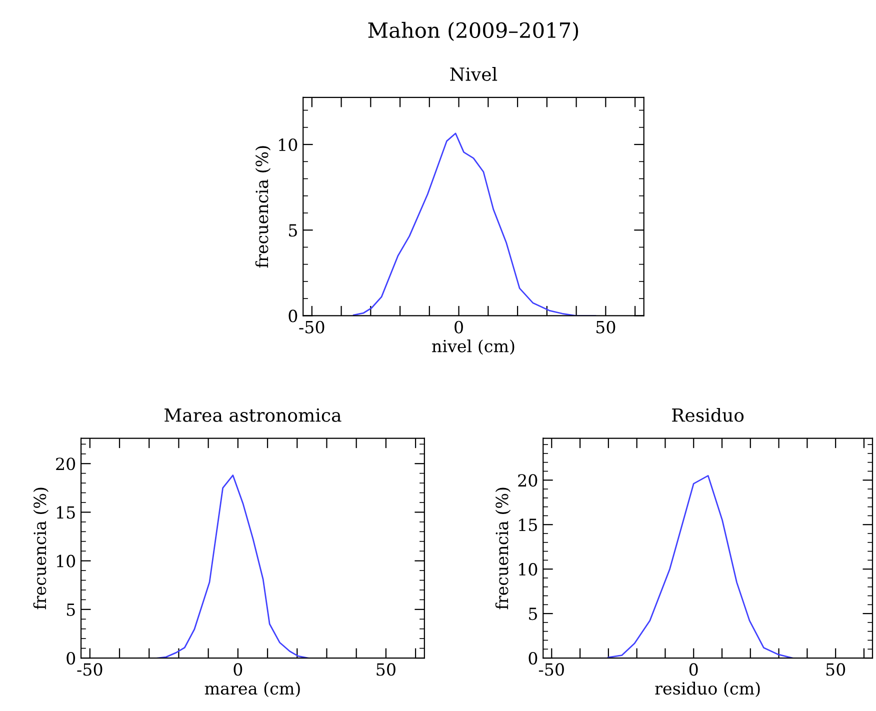  What do you see at coordinates (473, 31) in the screenshot?
I see `chart-title: Mahon (2009–2017)` at bounding box center [473, 31].